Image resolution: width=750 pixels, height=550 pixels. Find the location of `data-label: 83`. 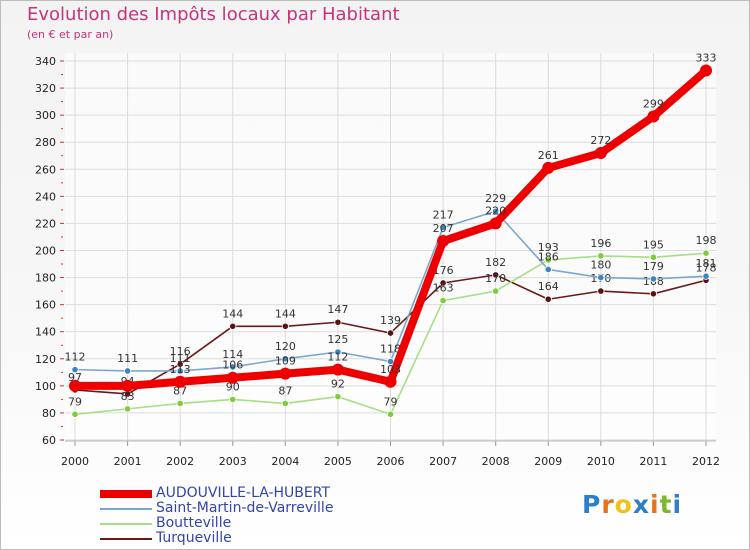

data-label: 83 is located at coordinates (128, 396).